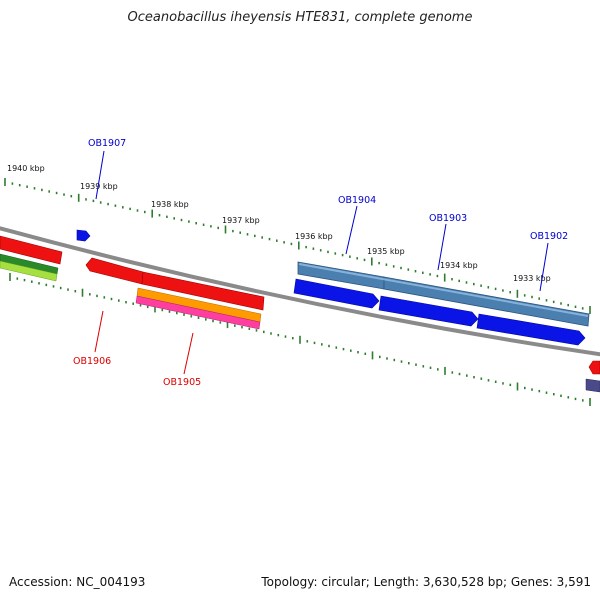 The image size is (600, 600). What do you see at coordinates (92, 361) in the screenshot?
I see `label-ob1906: OB1906` at bounding box center [92, 361].